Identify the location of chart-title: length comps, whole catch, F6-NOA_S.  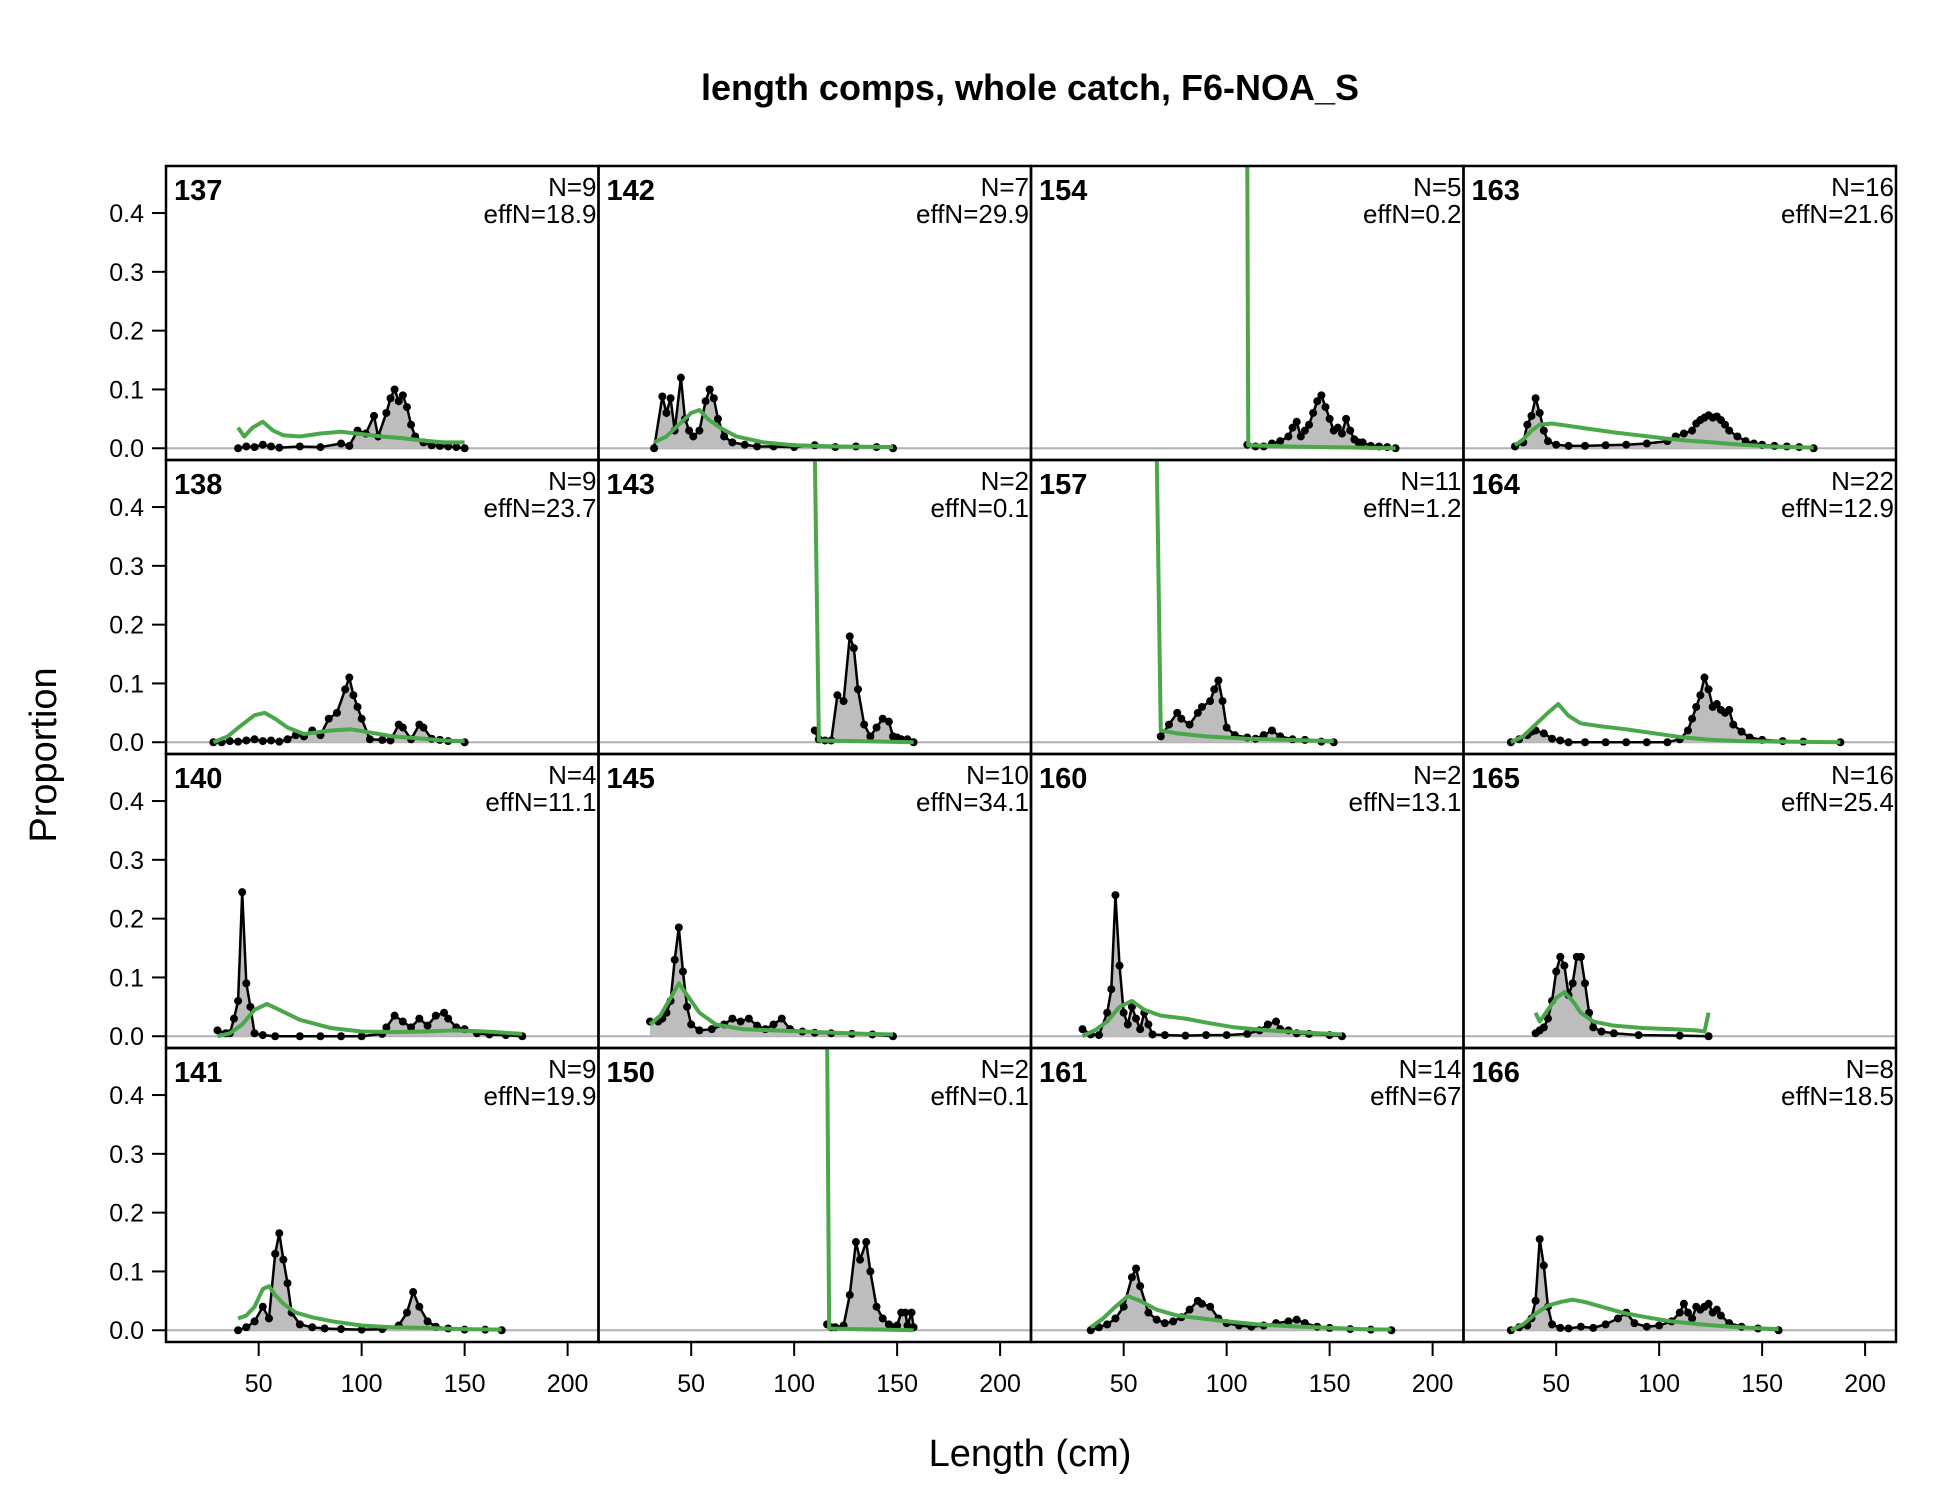
(1030, 87).